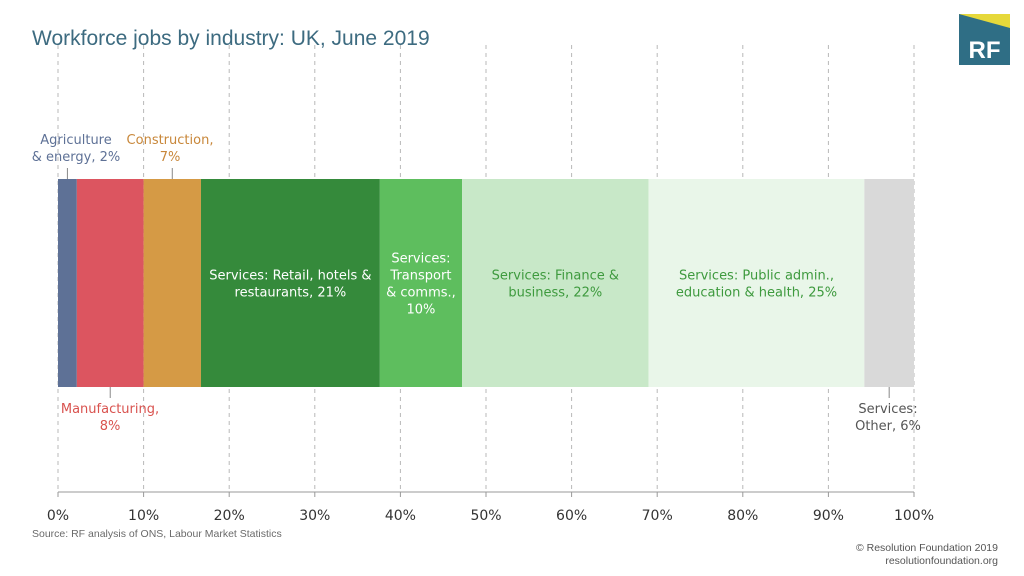  I want to click on segment-label: Services: Finance &, so click(555, 276).